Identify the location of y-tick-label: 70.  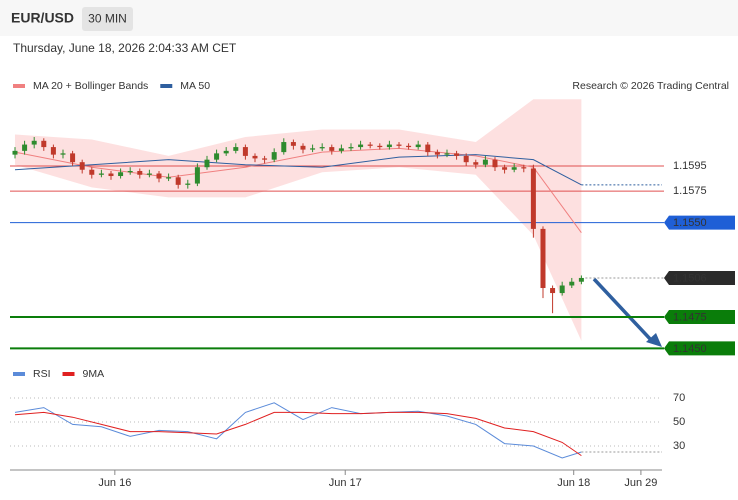
(679, 398).